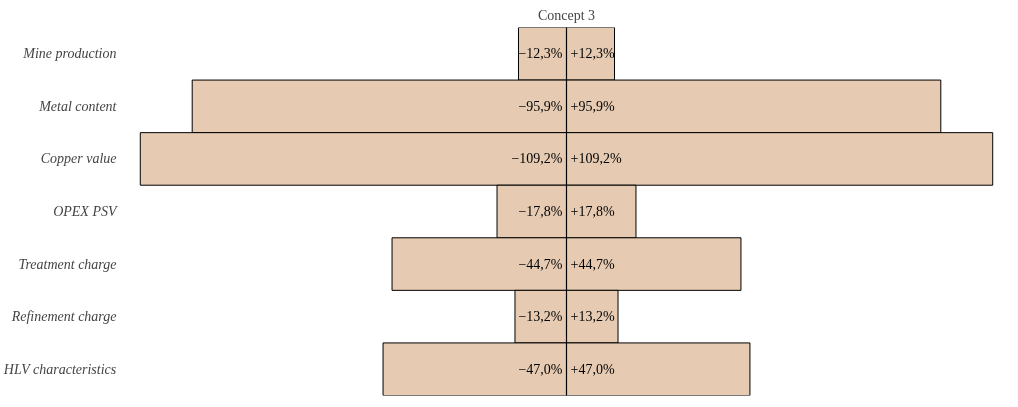  I want to click on data-label: +47,0%, so click(592, 369).